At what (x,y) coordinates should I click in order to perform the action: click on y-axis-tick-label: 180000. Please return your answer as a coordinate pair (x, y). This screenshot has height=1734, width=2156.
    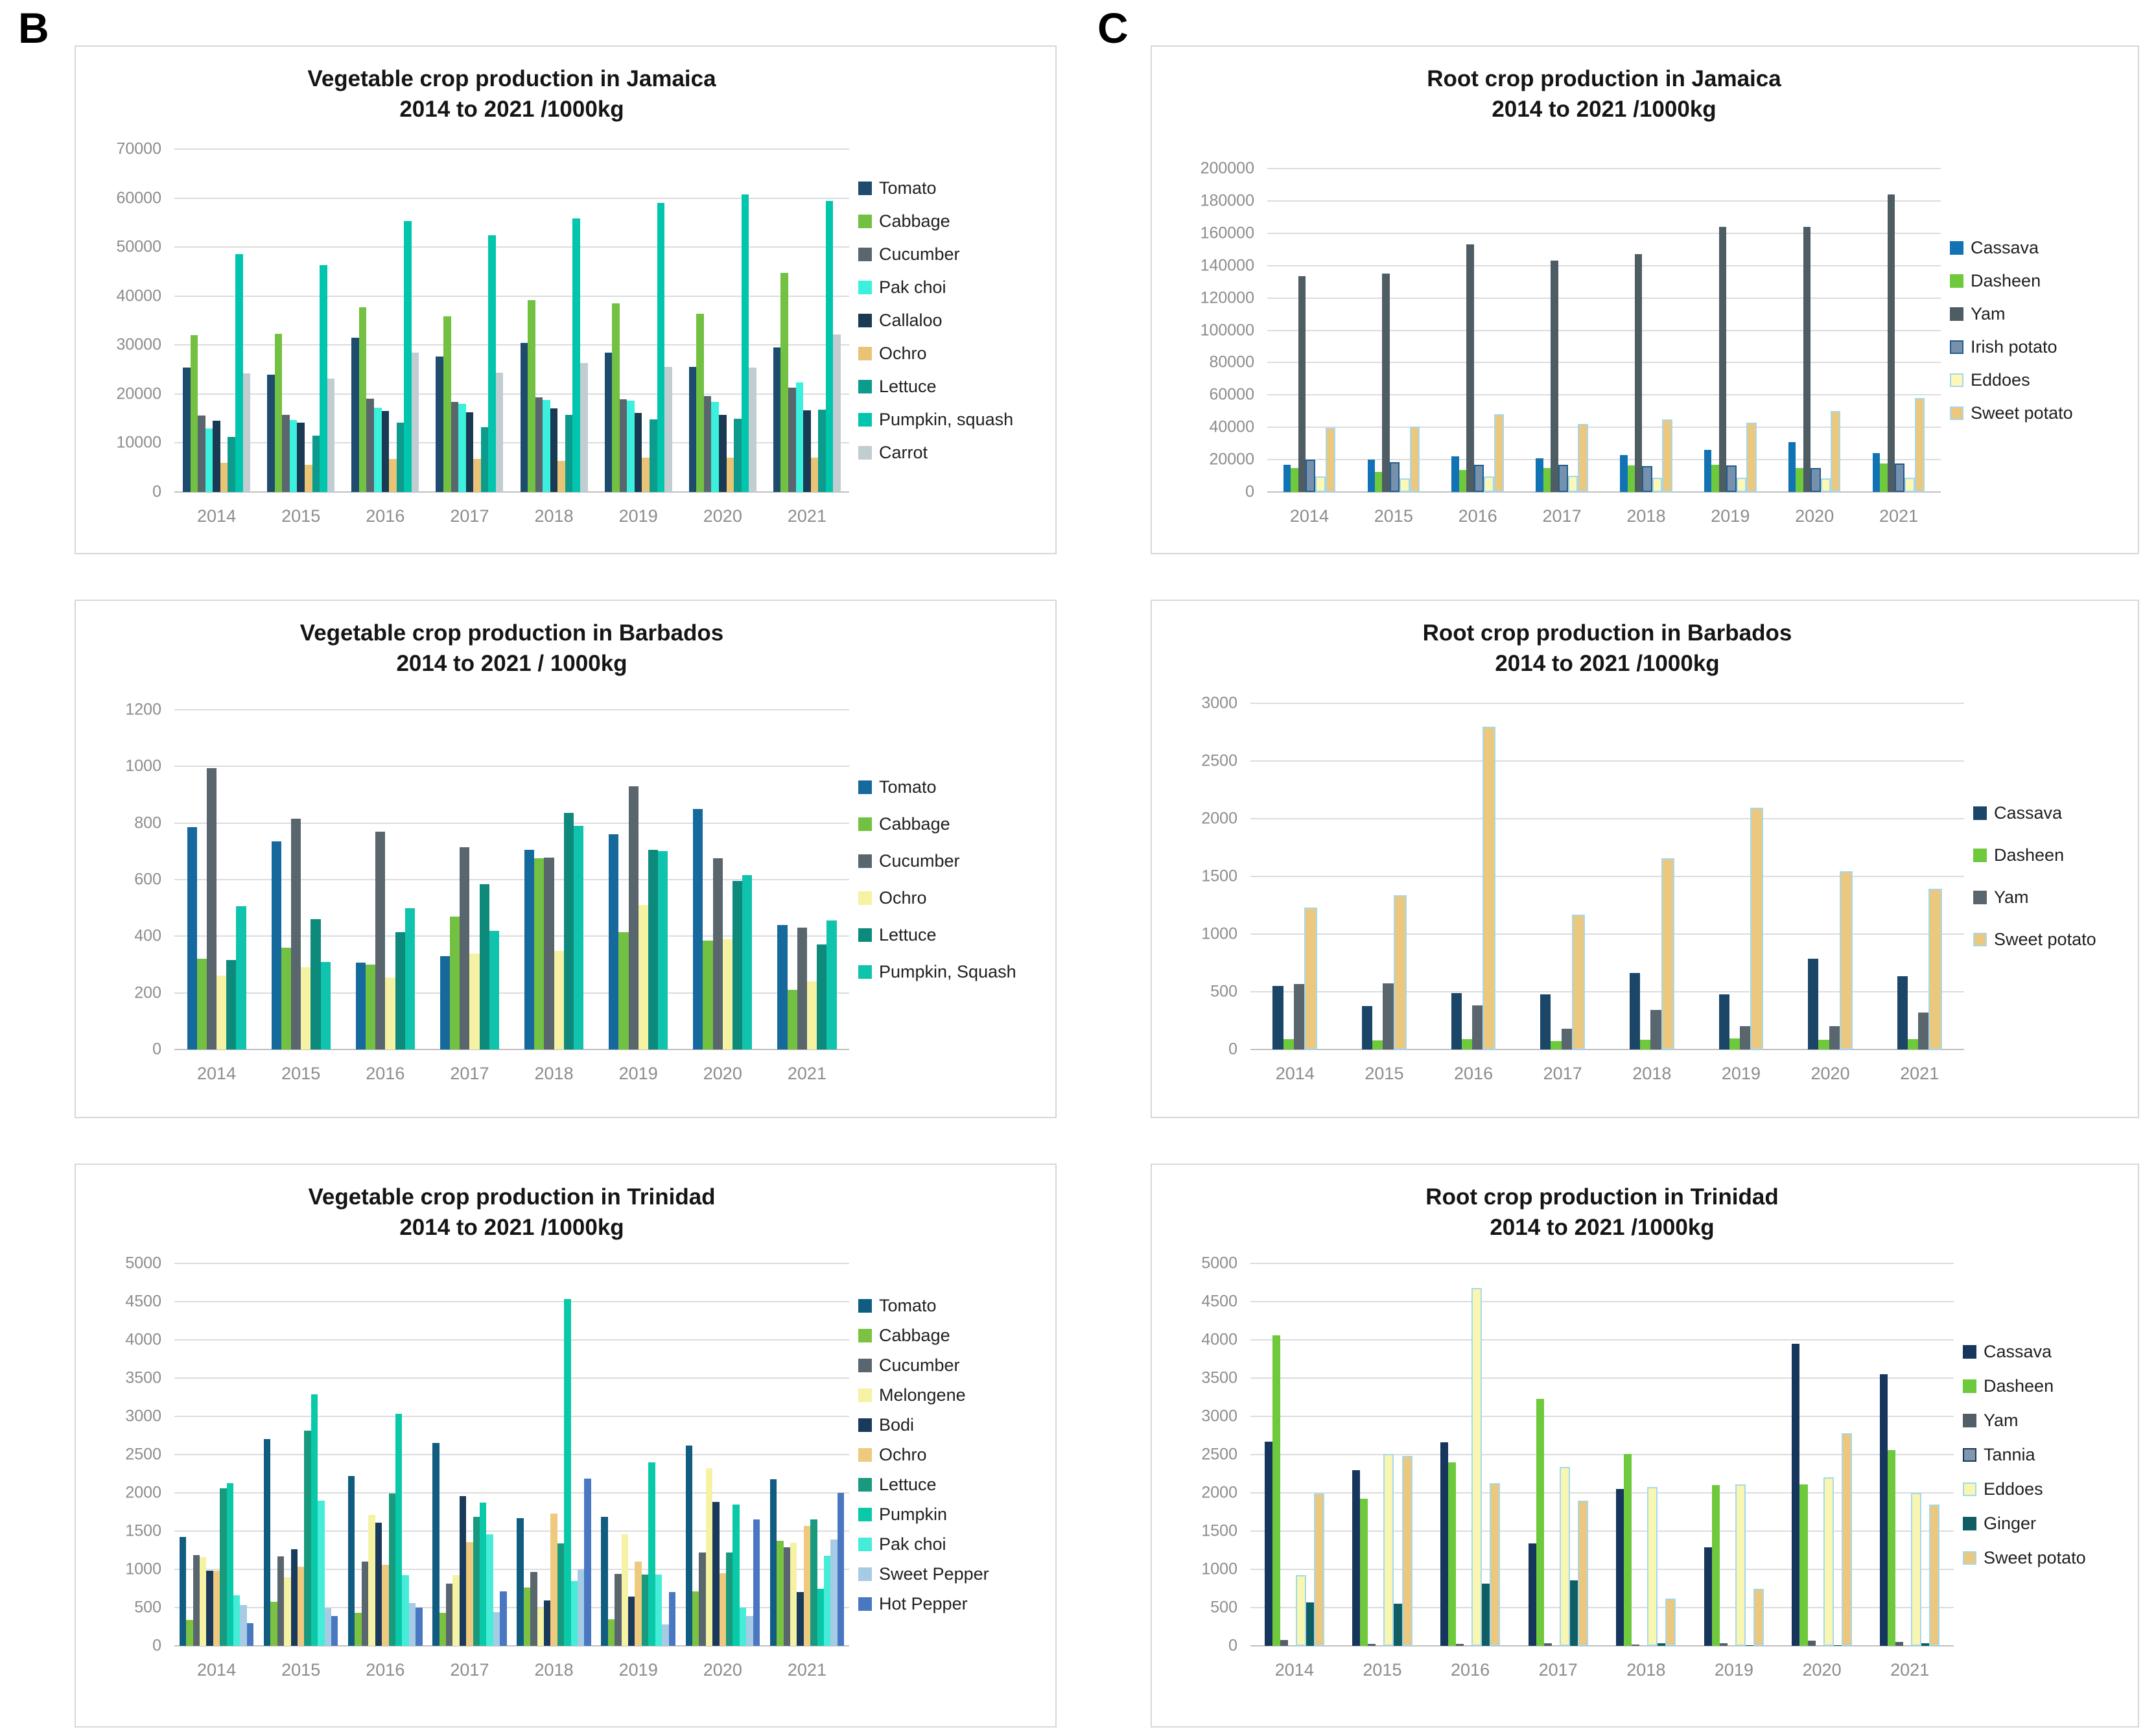
    Looking at the image, I should click on (1227, 200).